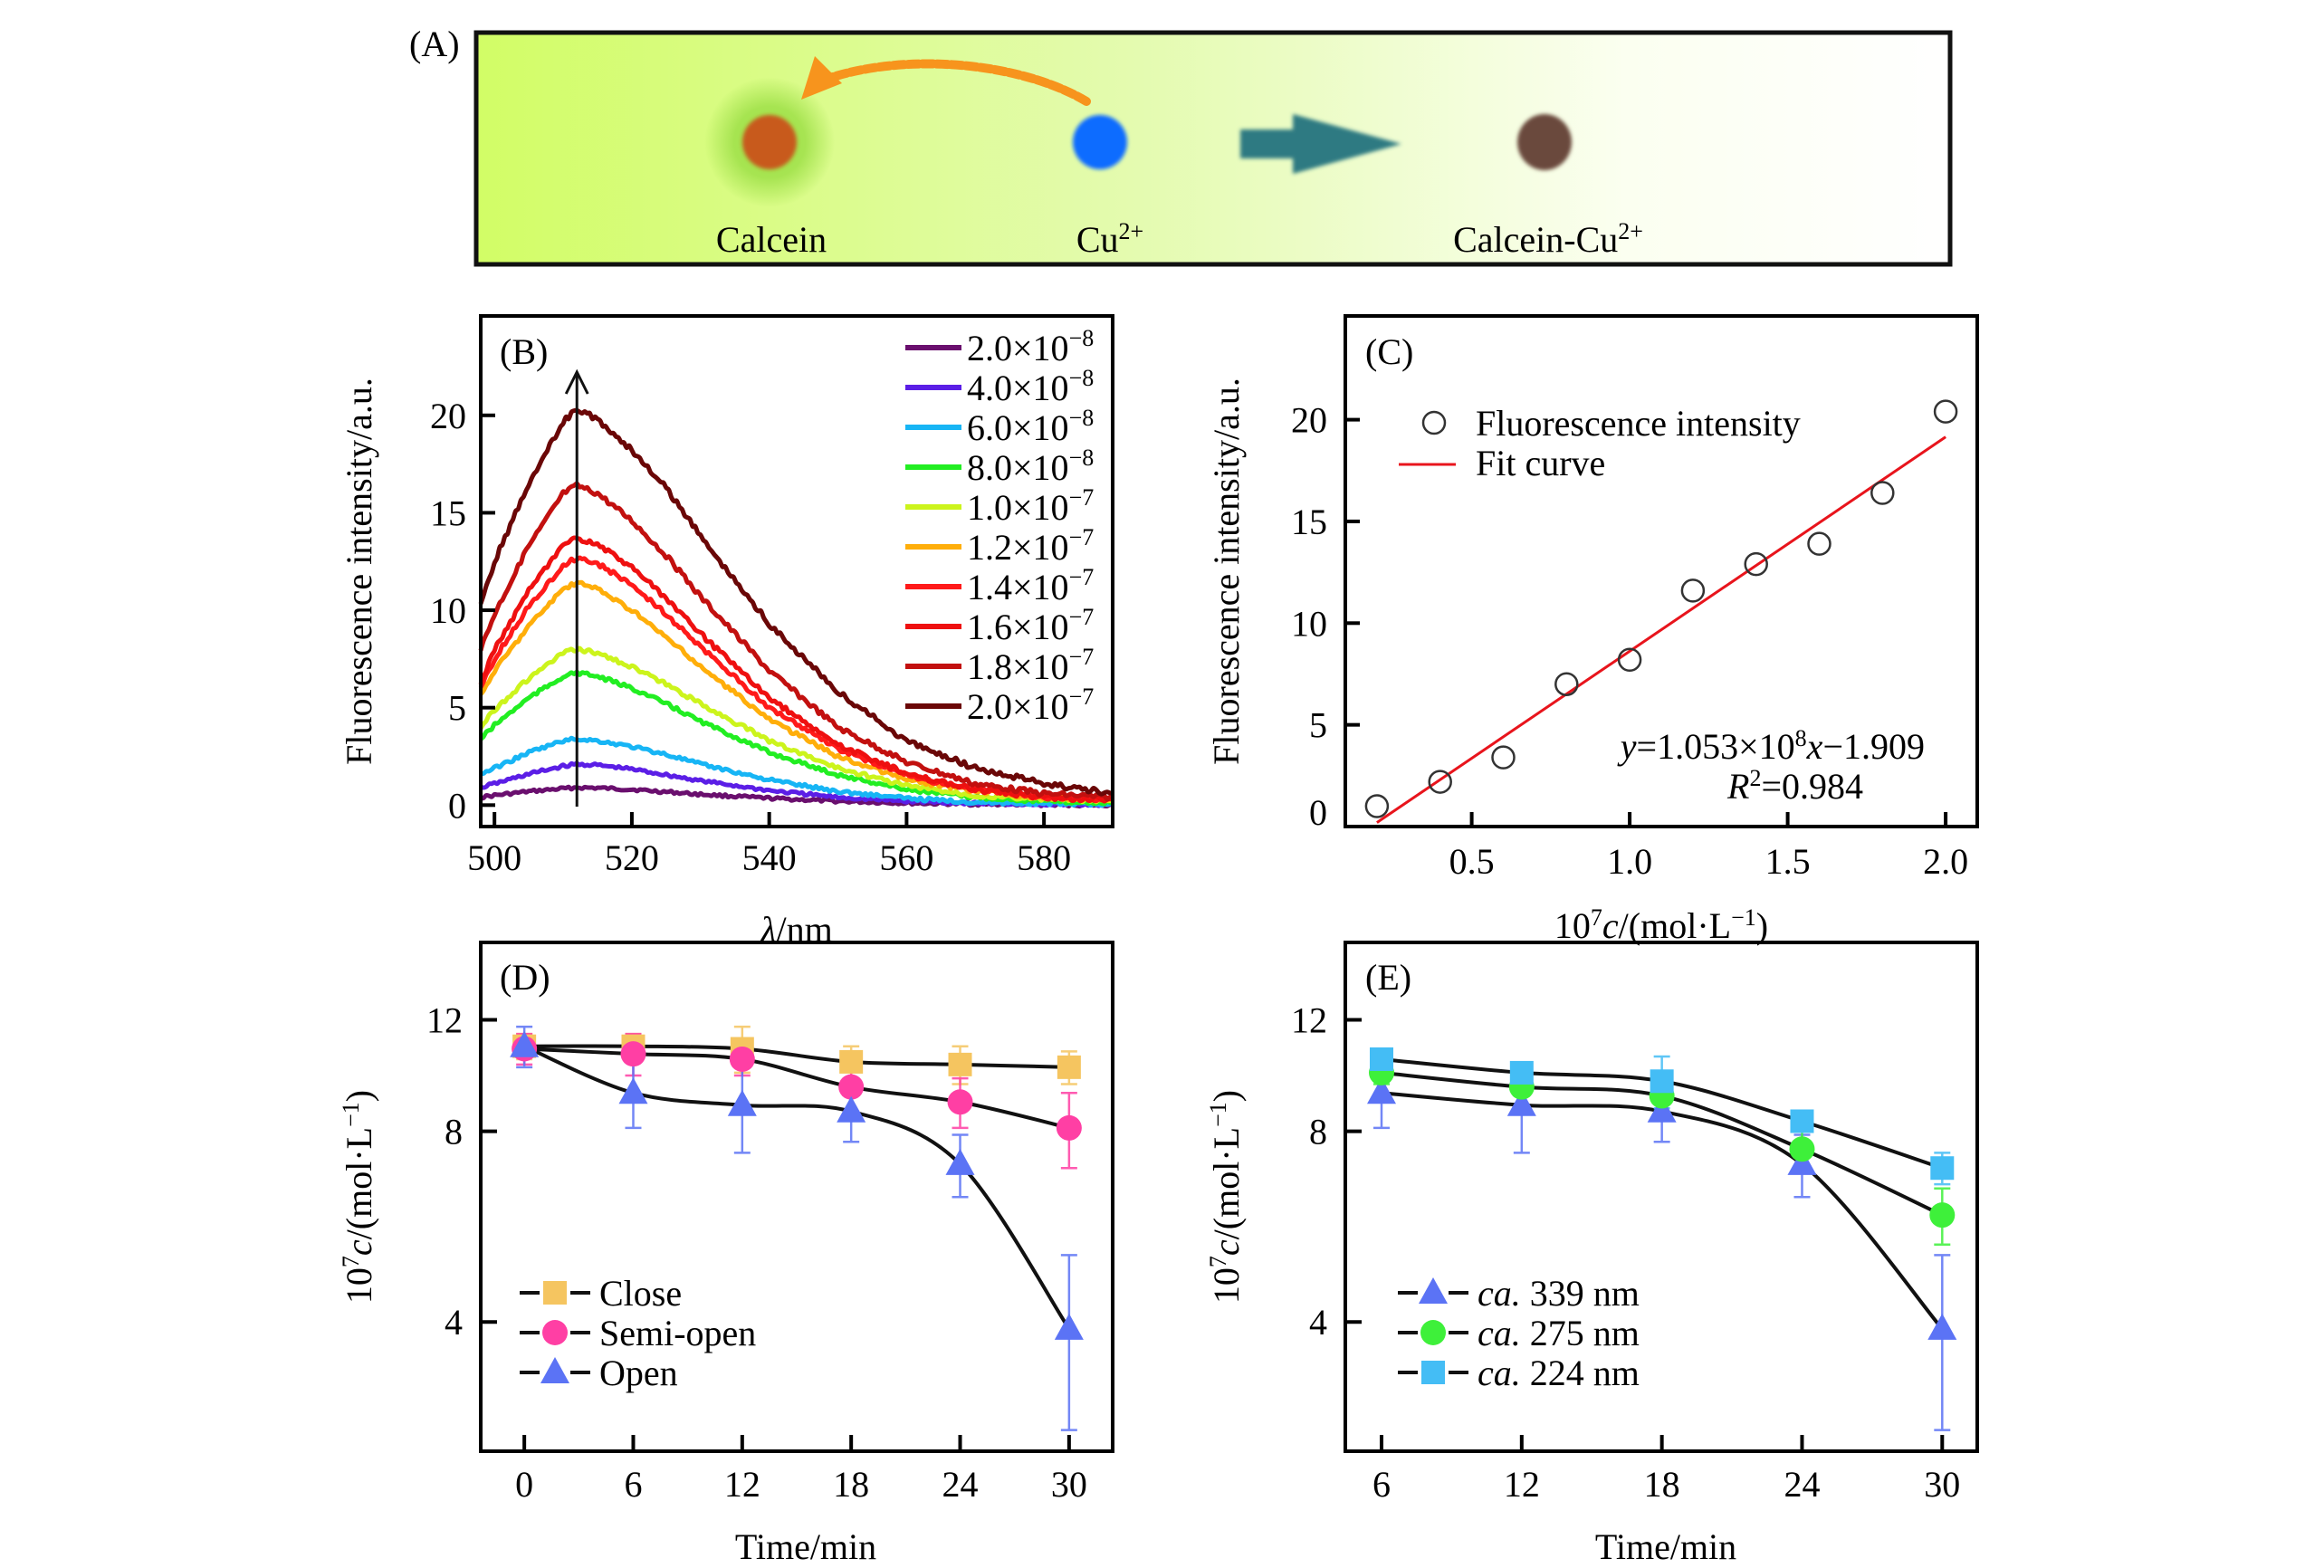 This screenshot has height=1568, width=2324. Describe the element at coordinates (1661, 1239) in the screenshot. I see `panel-e-series` at that location.